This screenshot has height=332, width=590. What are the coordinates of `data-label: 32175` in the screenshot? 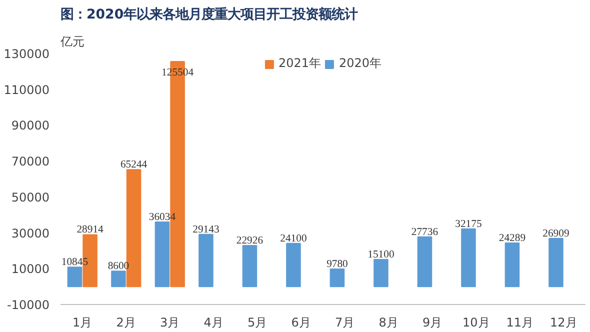 It's located at (468, 224).